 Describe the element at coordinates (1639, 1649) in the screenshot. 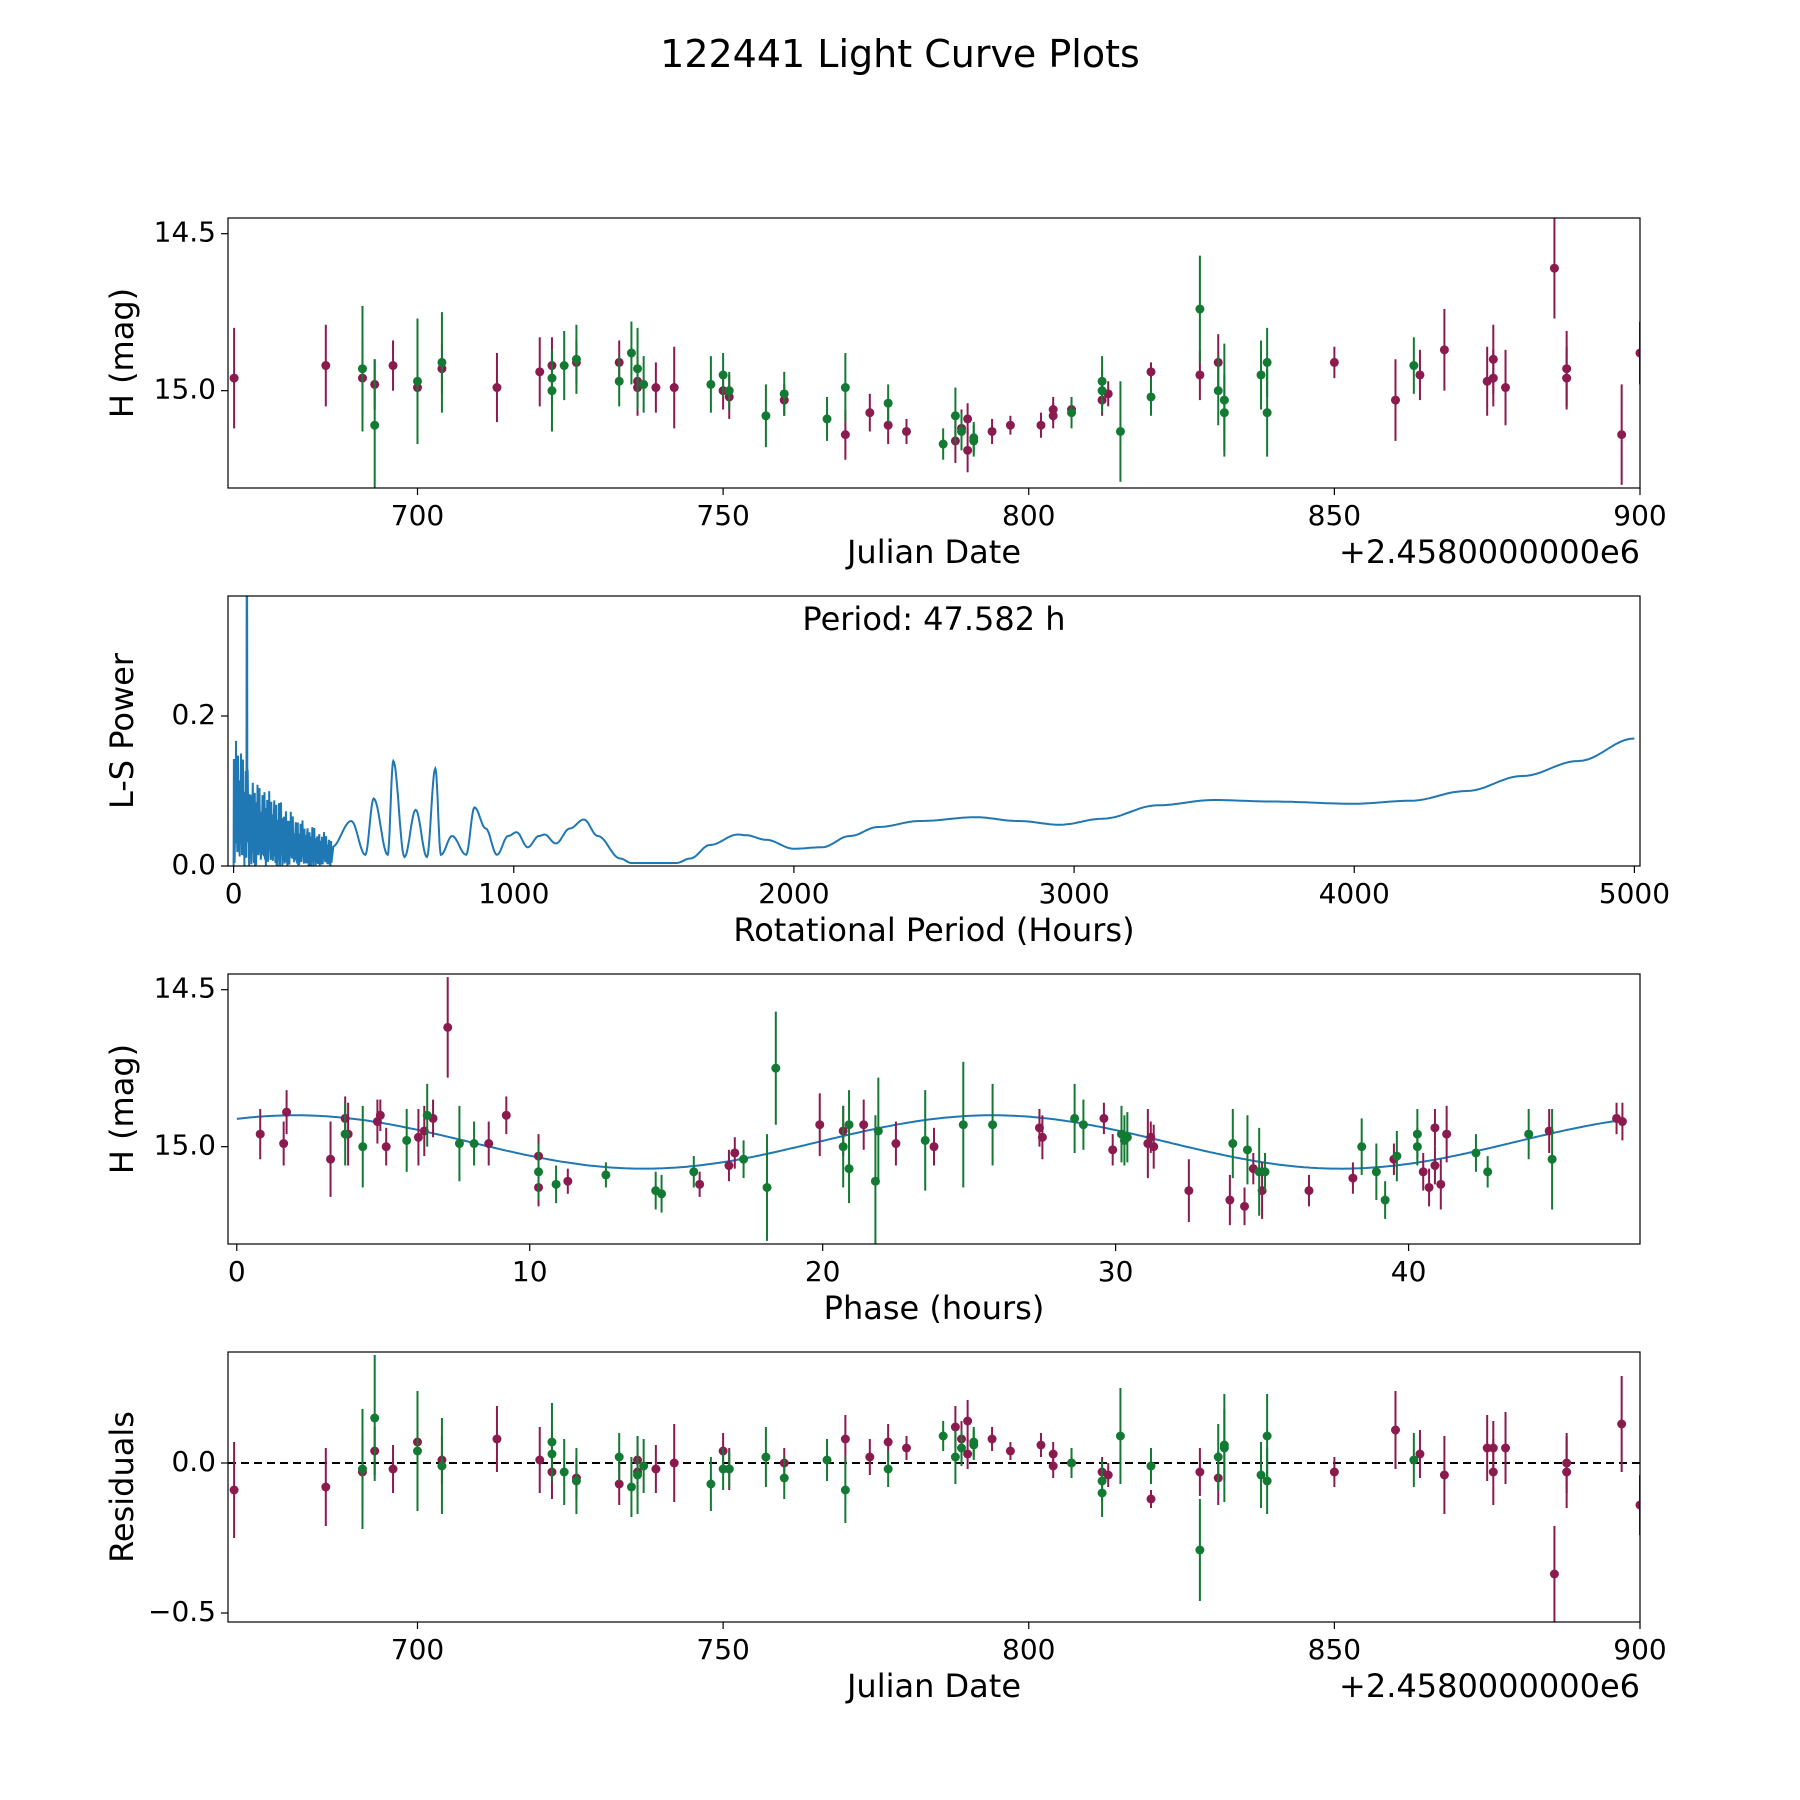

I see `x-tick-label: 900` at that location.